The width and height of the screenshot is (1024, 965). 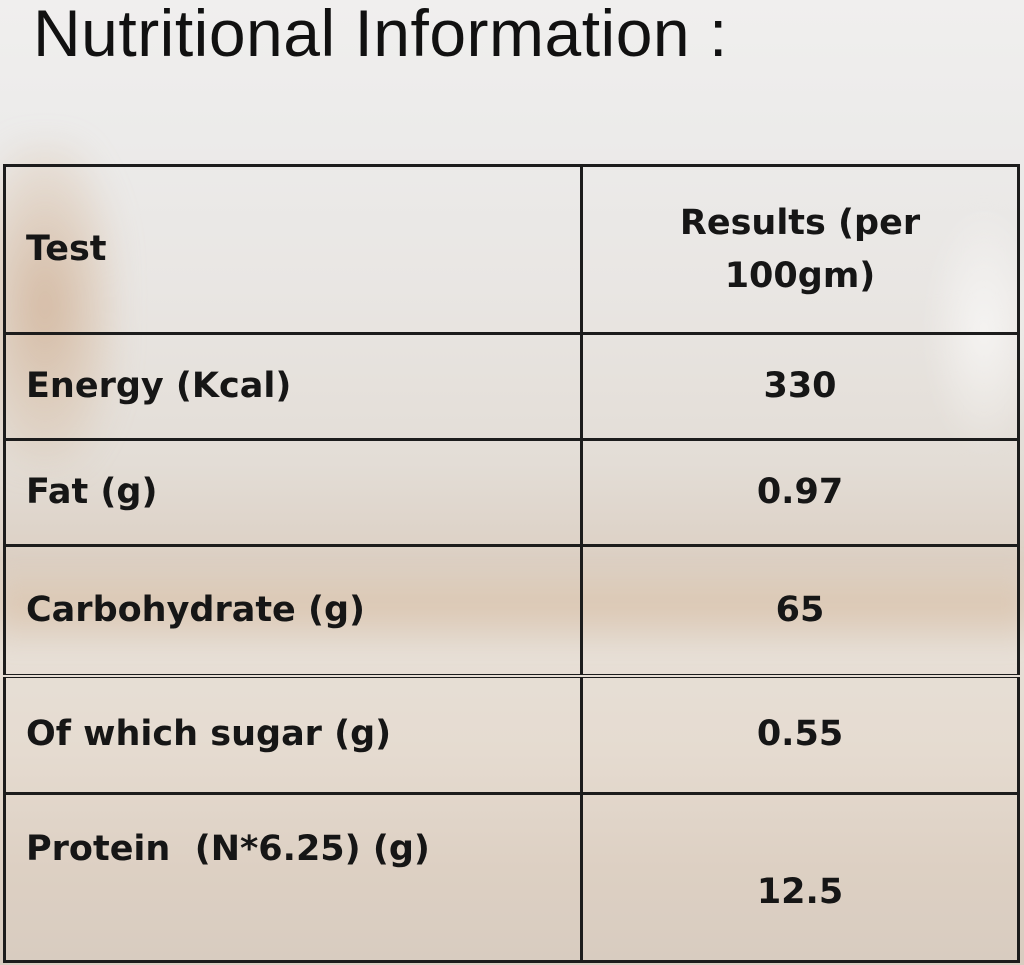 I want to click on header-results-label: Results (per 100gm), so click(x=800, y=249).